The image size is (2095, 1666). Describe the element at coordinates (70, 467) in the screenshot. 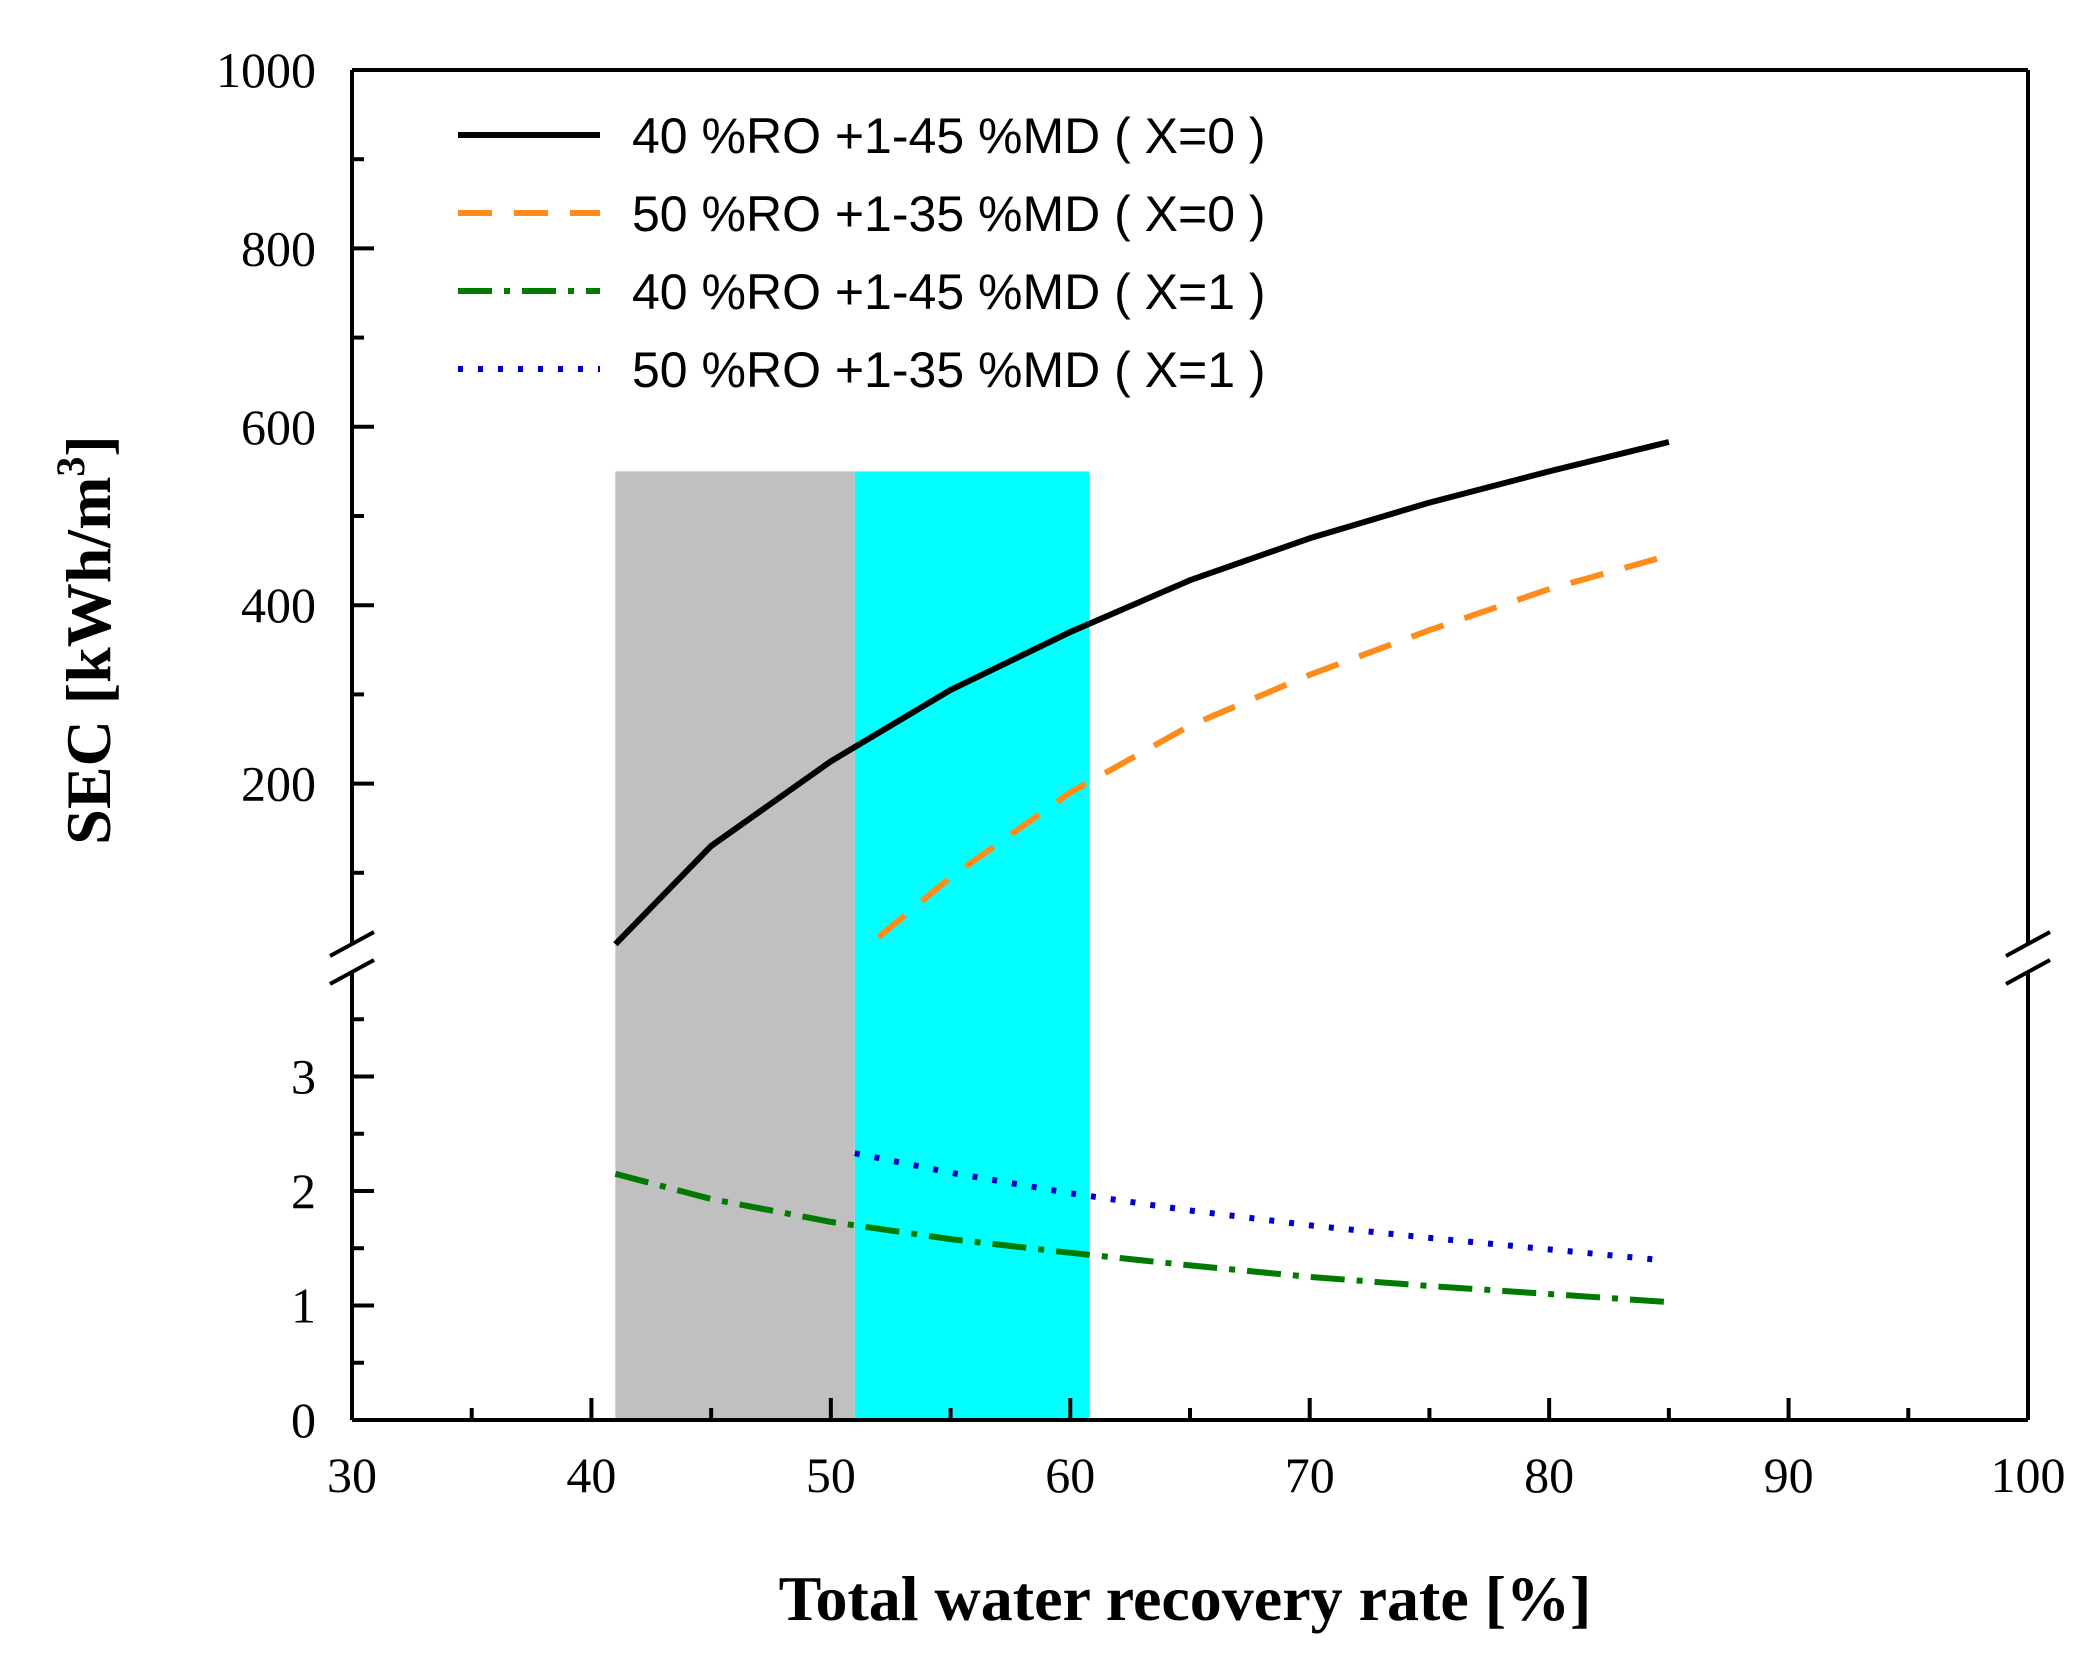

I see `y-axis-title-superscript: 3` at that location.